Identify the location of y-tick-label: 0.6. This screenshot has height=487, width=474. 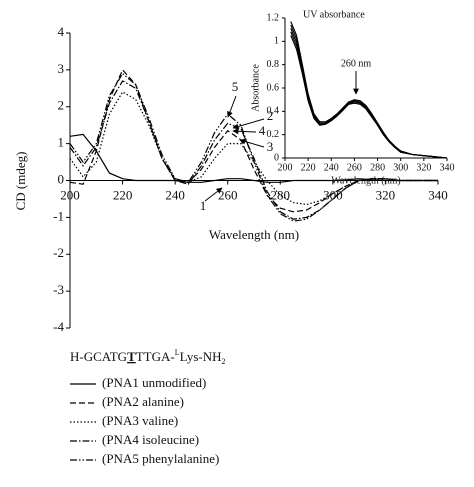
(273, 87).